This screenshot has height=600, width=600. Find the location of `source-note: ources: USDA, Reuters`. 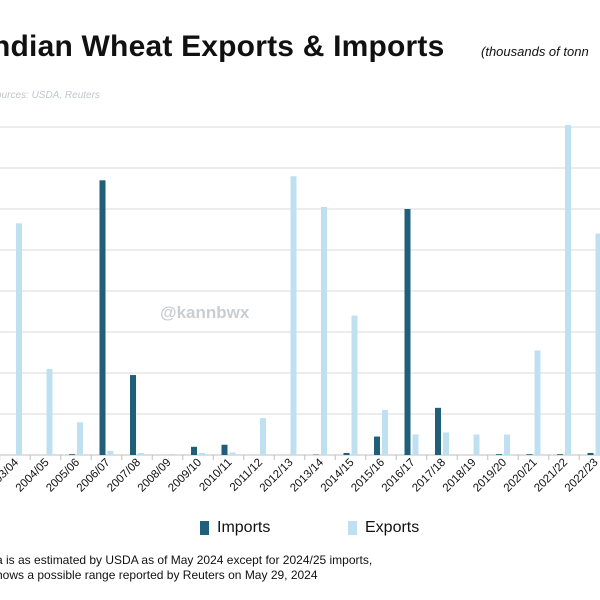

source-note: ources: USDA, Reuters is located at coordinates (50, 95).